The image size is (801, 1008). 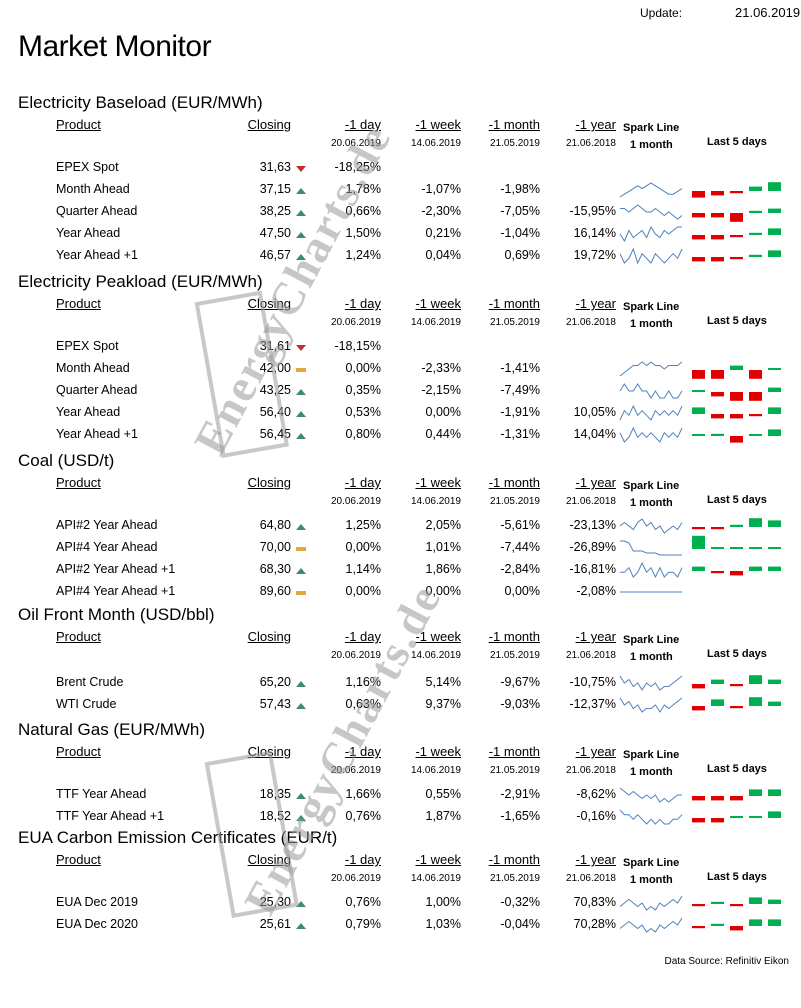 What do you see at coordinates (596, 816) in the screenshot?
I see `change-1-year: -0,16%` at bounding box center [596, 816].